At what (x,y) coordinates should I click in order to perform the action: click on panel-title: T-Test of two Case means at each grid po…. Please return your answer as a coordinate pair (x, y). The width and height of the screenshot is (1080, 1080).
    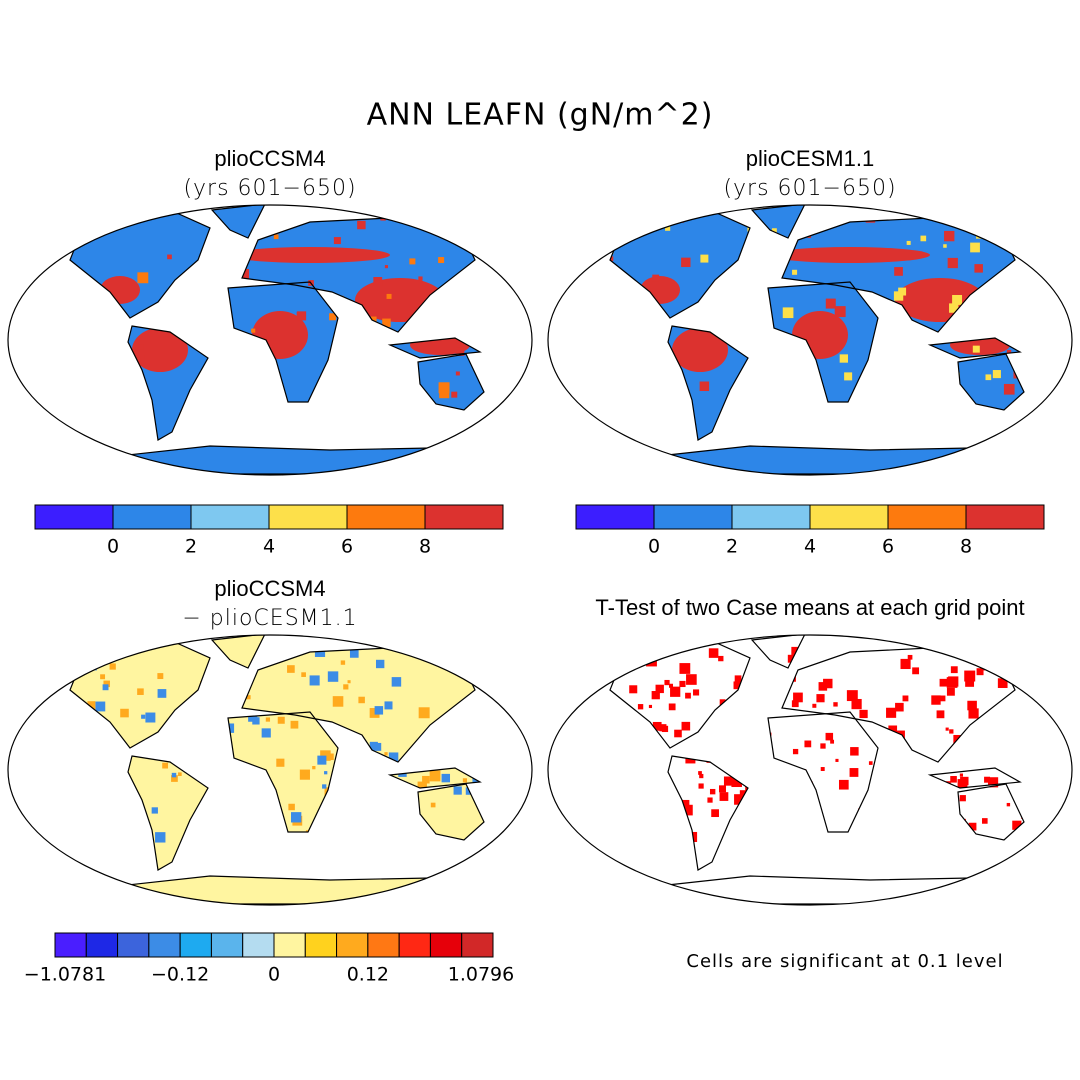
    Looking at the image, I should click on (809, 607).